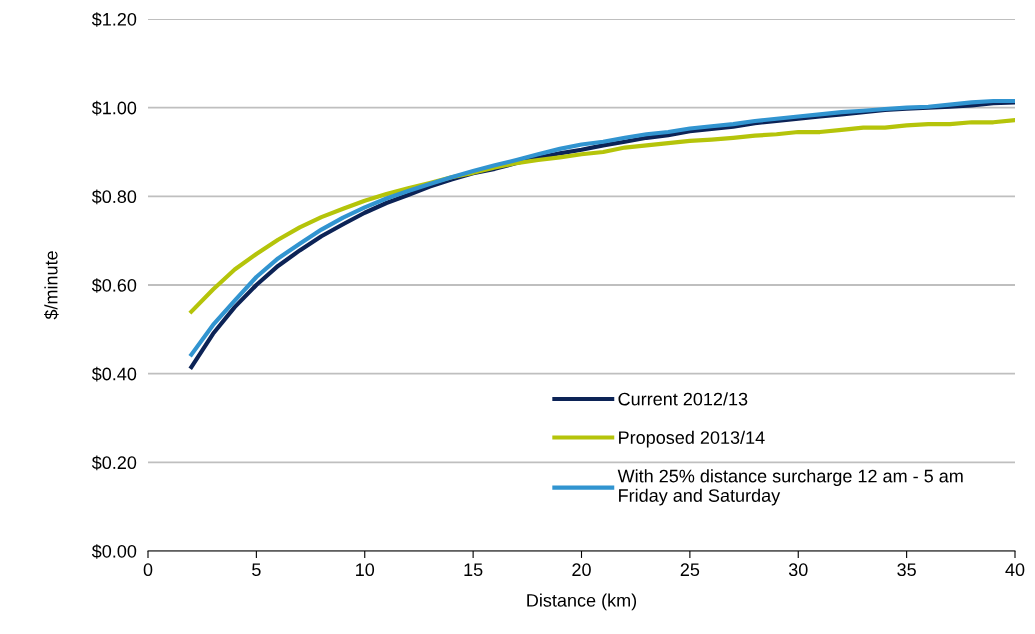 This screenshot has width=1035, height=634. What do you see at coordinates (692, 439) in the screenshot?
I see `legend-label: Proposed 2013/14` at bounding box center [692, 439].